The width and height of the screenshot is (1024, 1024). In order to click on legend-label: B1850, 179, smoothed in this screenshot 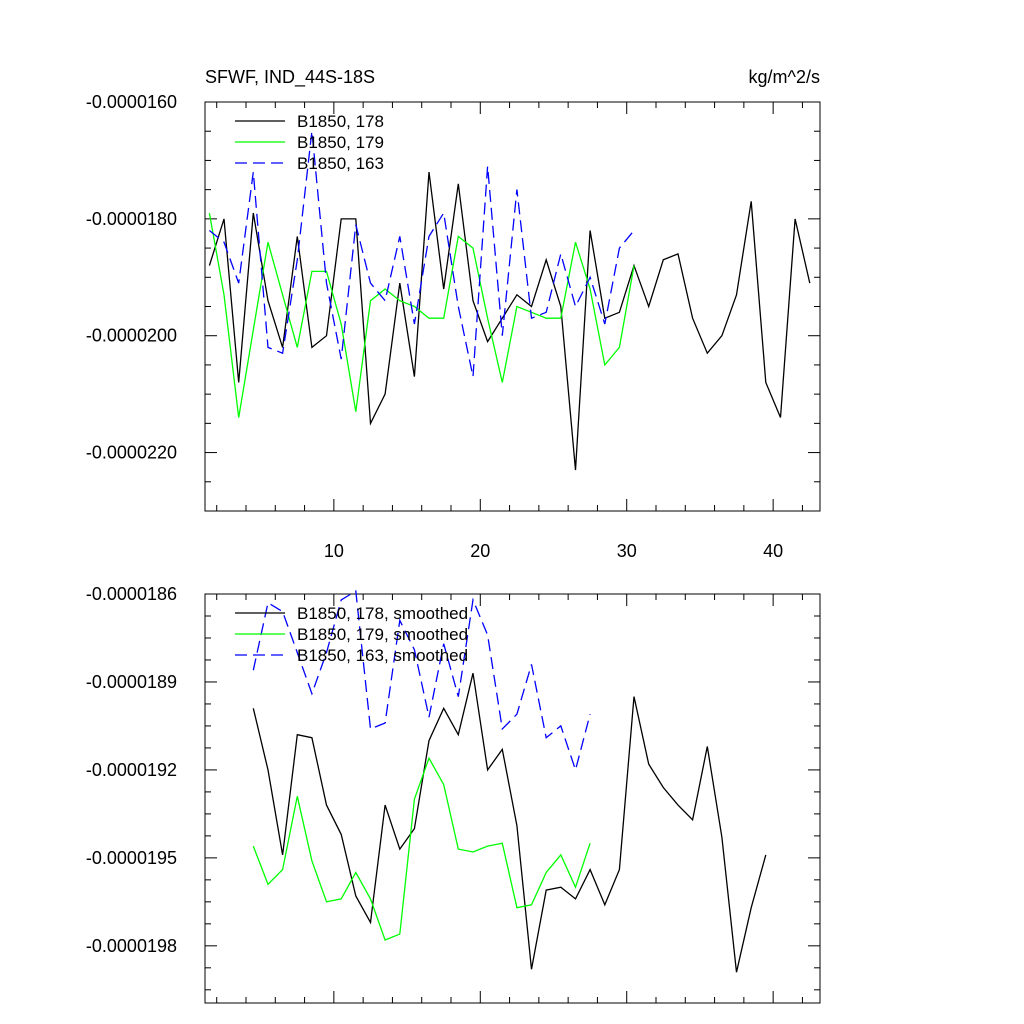, I will do `click(382, 634)`.